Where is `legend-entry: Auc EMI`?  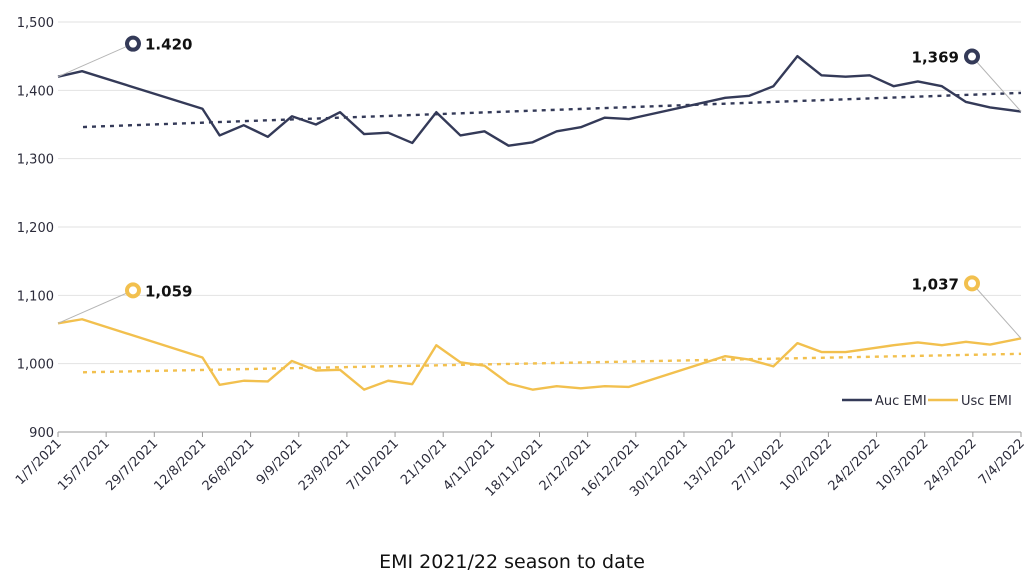 legend-entry: Auc EMI is located at coordinates (901, 401).